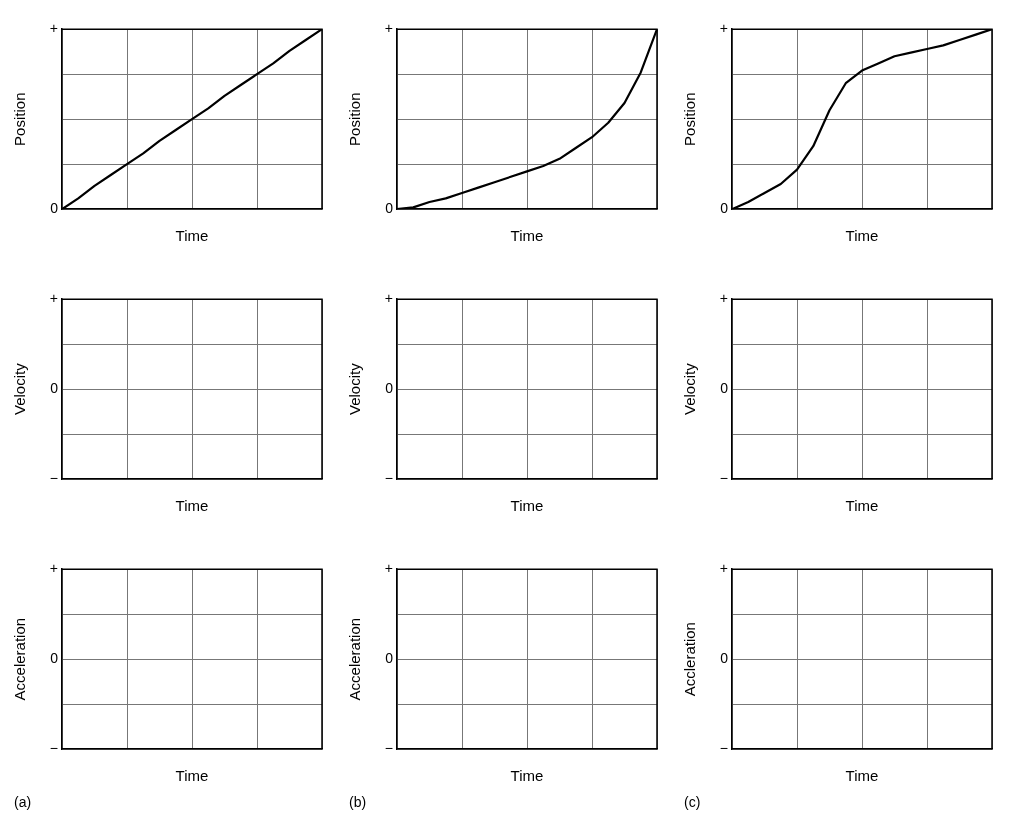 Image resolution: width=1025 pixels, height=830 pixels. I want to click on text: Accleration, so click(690, 659).